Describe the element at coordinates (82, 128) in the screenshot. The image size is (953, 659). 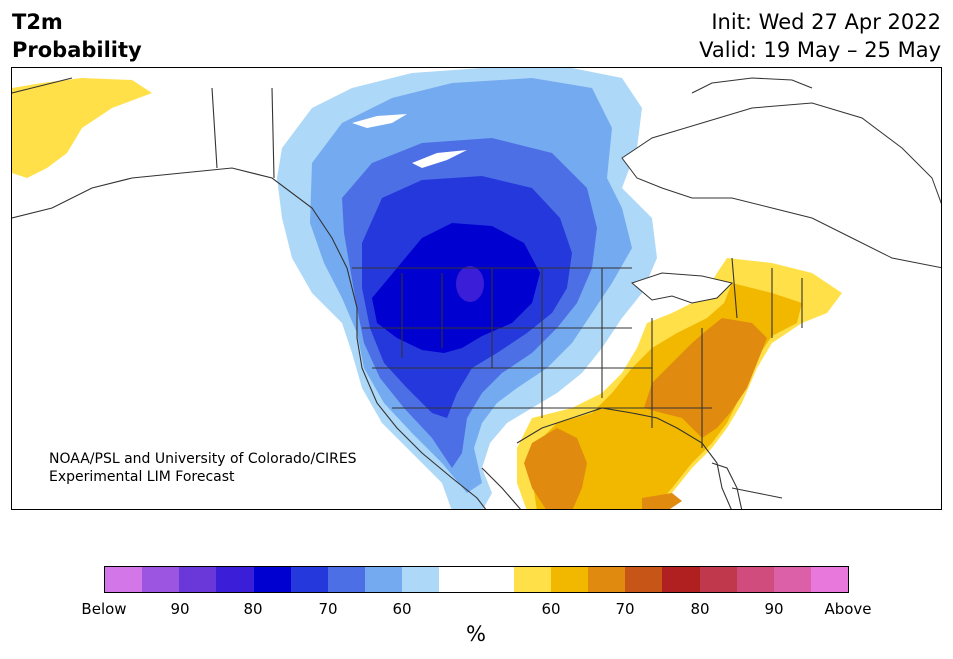
I see `alaska-above-region` at that location.